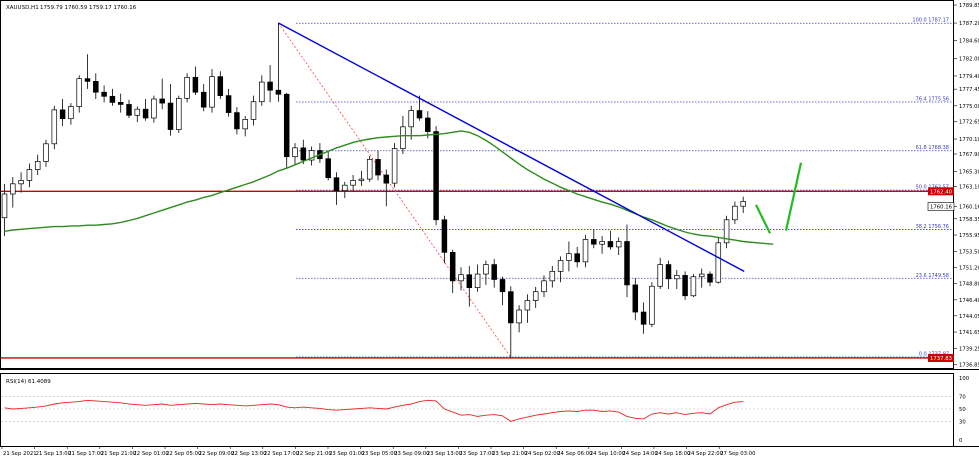  What do you see at coordinates (151, 454) in the screenshot?
I see `time-tick-label: 22 Sep 01:00` at bounding box center [151, 454].